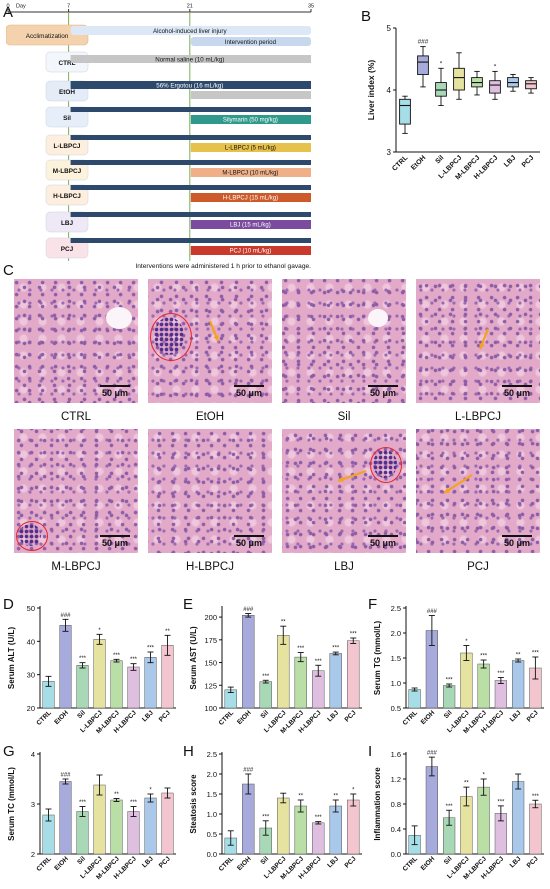 The image size is (550, 889). What do you see at coordinates (396, 854) in the screenshot?
I see `y-tick-label: 0.0` at bounding box center [396, 854].